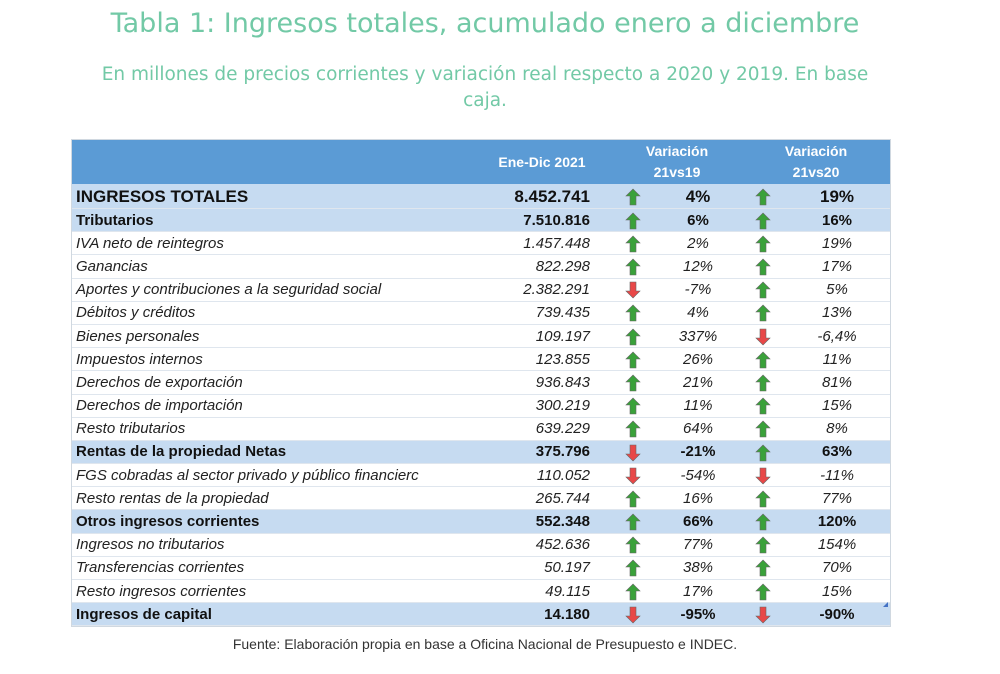 The height and width of the screenshot is (674, 1000). What do you see at coordinates (698, 336) in the screenshot?
I see `row-var19: 337%` at bounding box center [698, 336].